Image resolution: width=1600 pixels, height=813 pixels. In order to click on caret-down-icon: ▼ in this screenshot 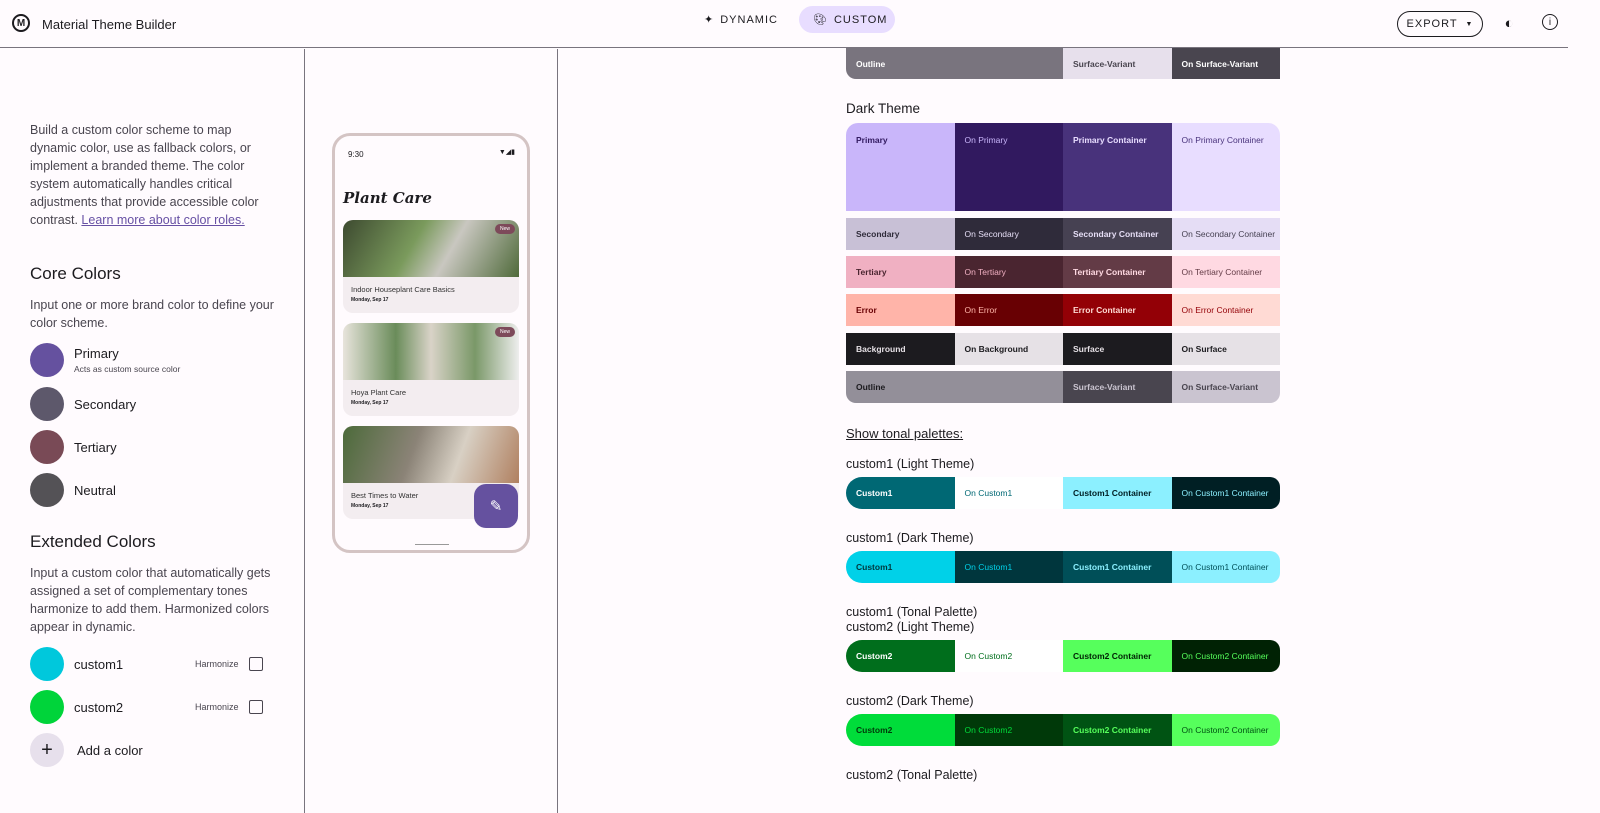, I will do `click(1469, 24)`.